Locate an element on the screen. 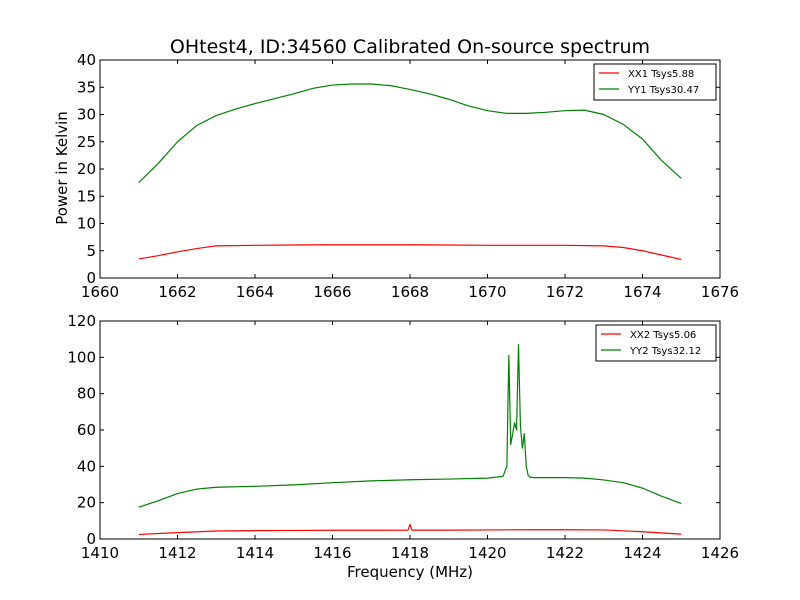 This screenshot has width=800, height=600. x-tick-label: 1416 is located at coordinates (332, 553).